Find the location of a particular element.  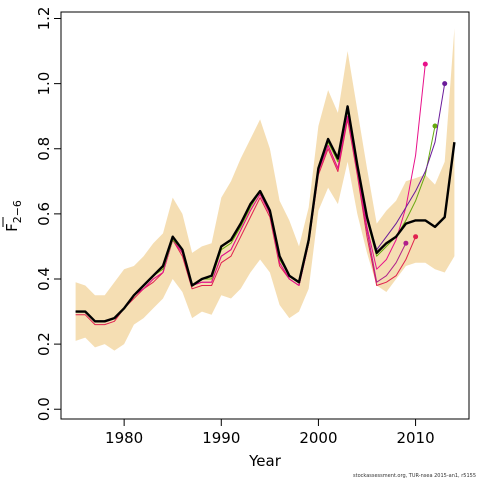

y-axis-label-sub: 2−6 is located at coordinates (17, 211).